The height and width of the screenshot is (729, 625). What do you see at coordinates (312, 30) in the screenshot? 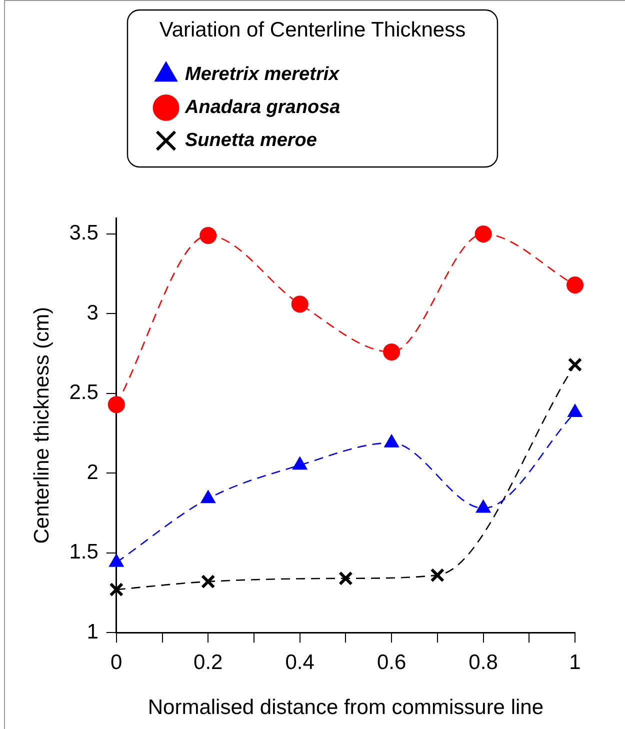
I see `legend-title: Variation of Centerline Thickness` at bounding box center [312, 30].